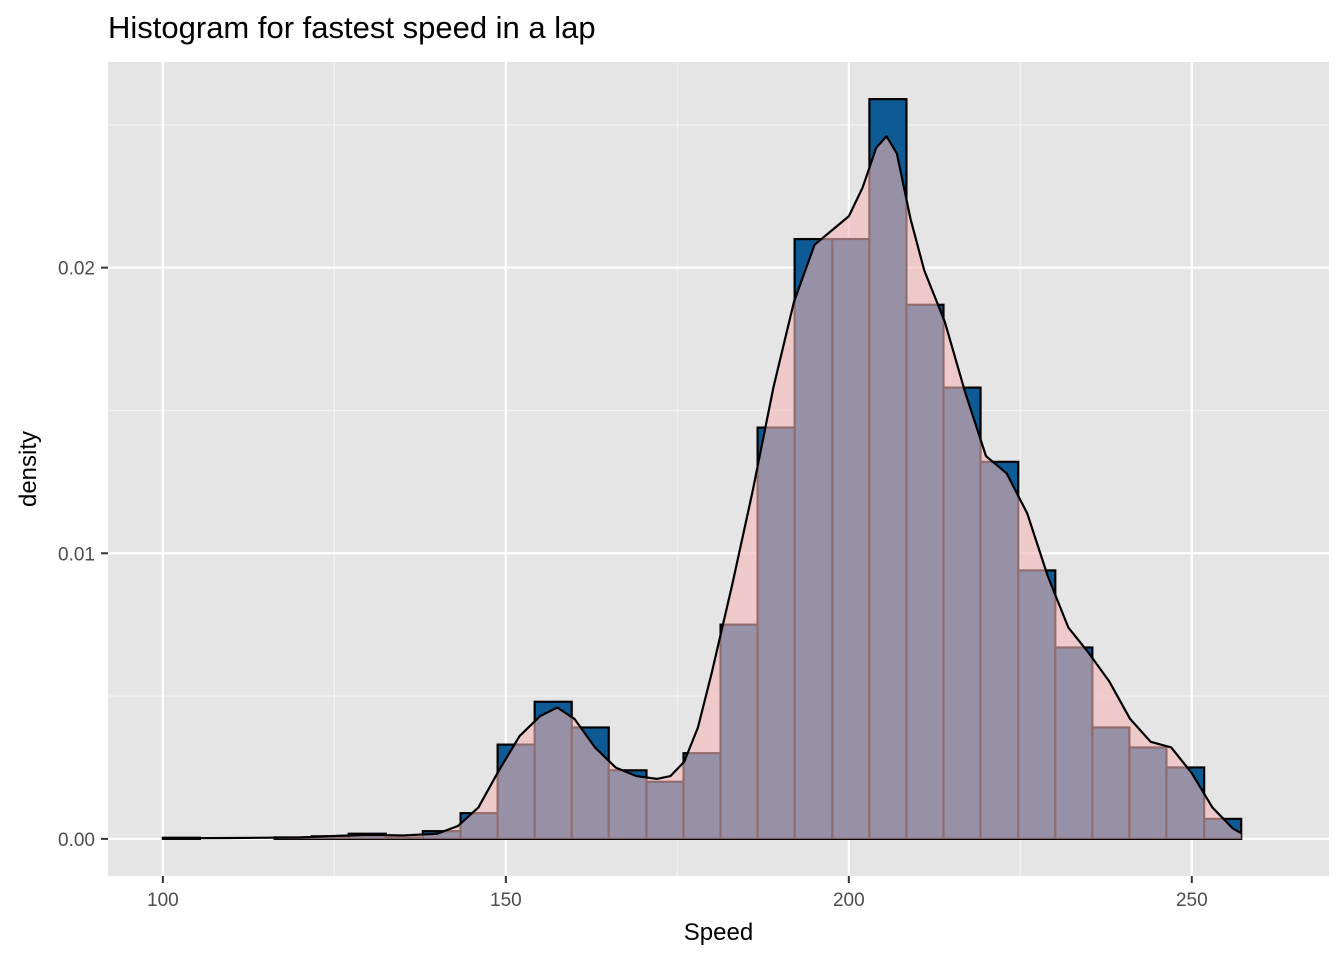  I want to click on chart-title: Histogram for fastest speed in a lap, so click(352, 27).